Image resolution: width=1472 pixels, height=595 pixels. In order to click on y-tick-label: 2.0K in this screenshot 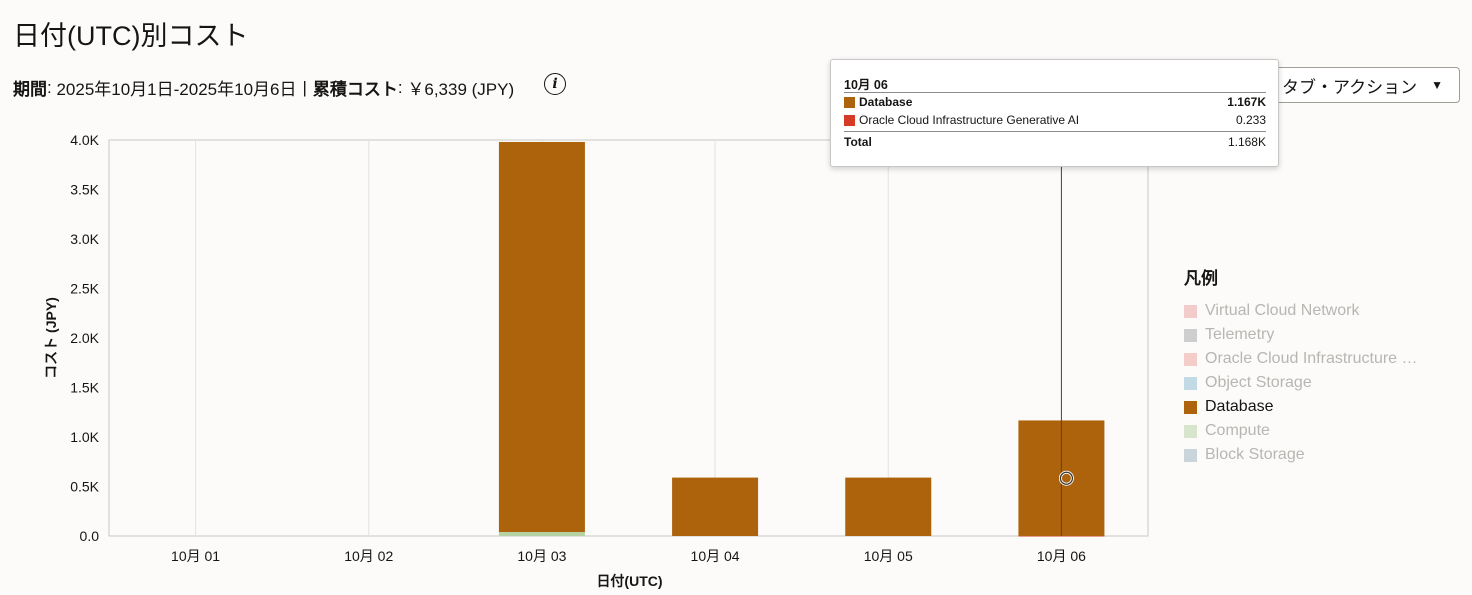, I will do `click(84, 338)`.